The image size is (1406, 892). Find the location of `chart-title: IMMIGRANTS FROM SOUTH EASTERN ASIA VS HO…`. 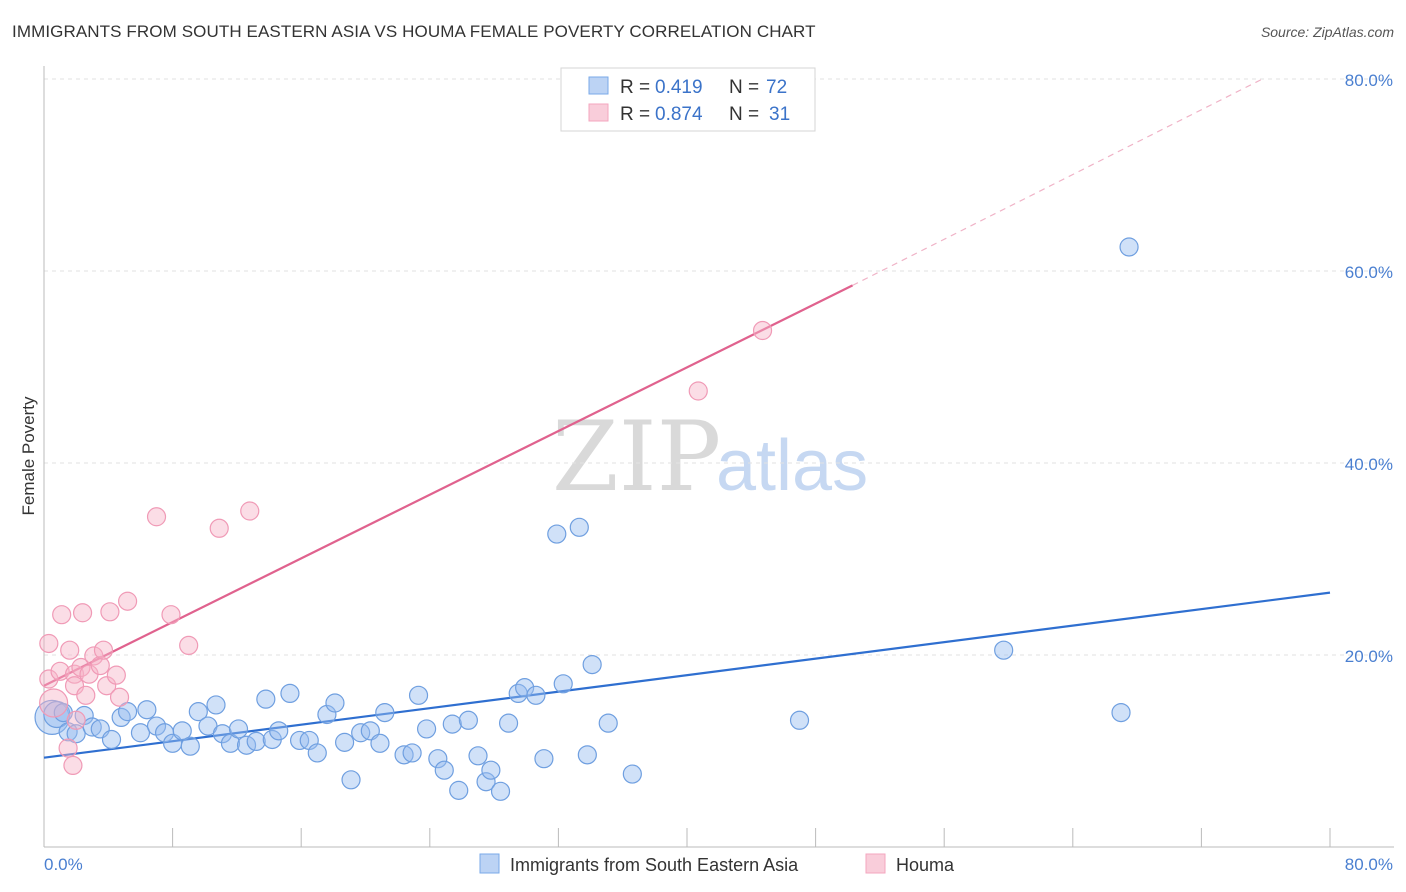

chart-title: IMMIGRANTS FROM SOUTH EASTERN ASIA VS HO… is located at coordinates (414, 31).